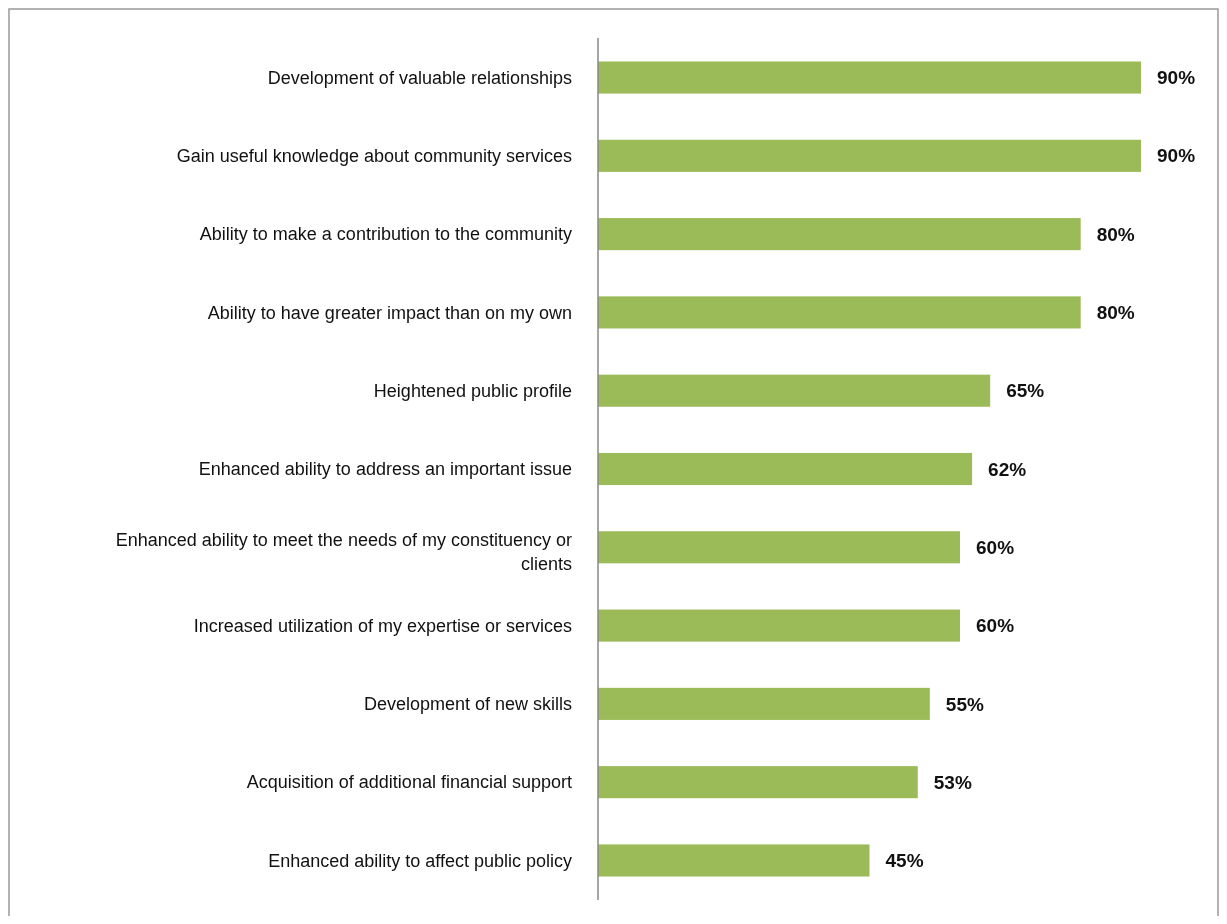 The width and height of the screenshot is (1227, 924). Describe the element at coordinates (467, 704) in the screenshot. I see `y-tick-label: Development of new skills` at that location.